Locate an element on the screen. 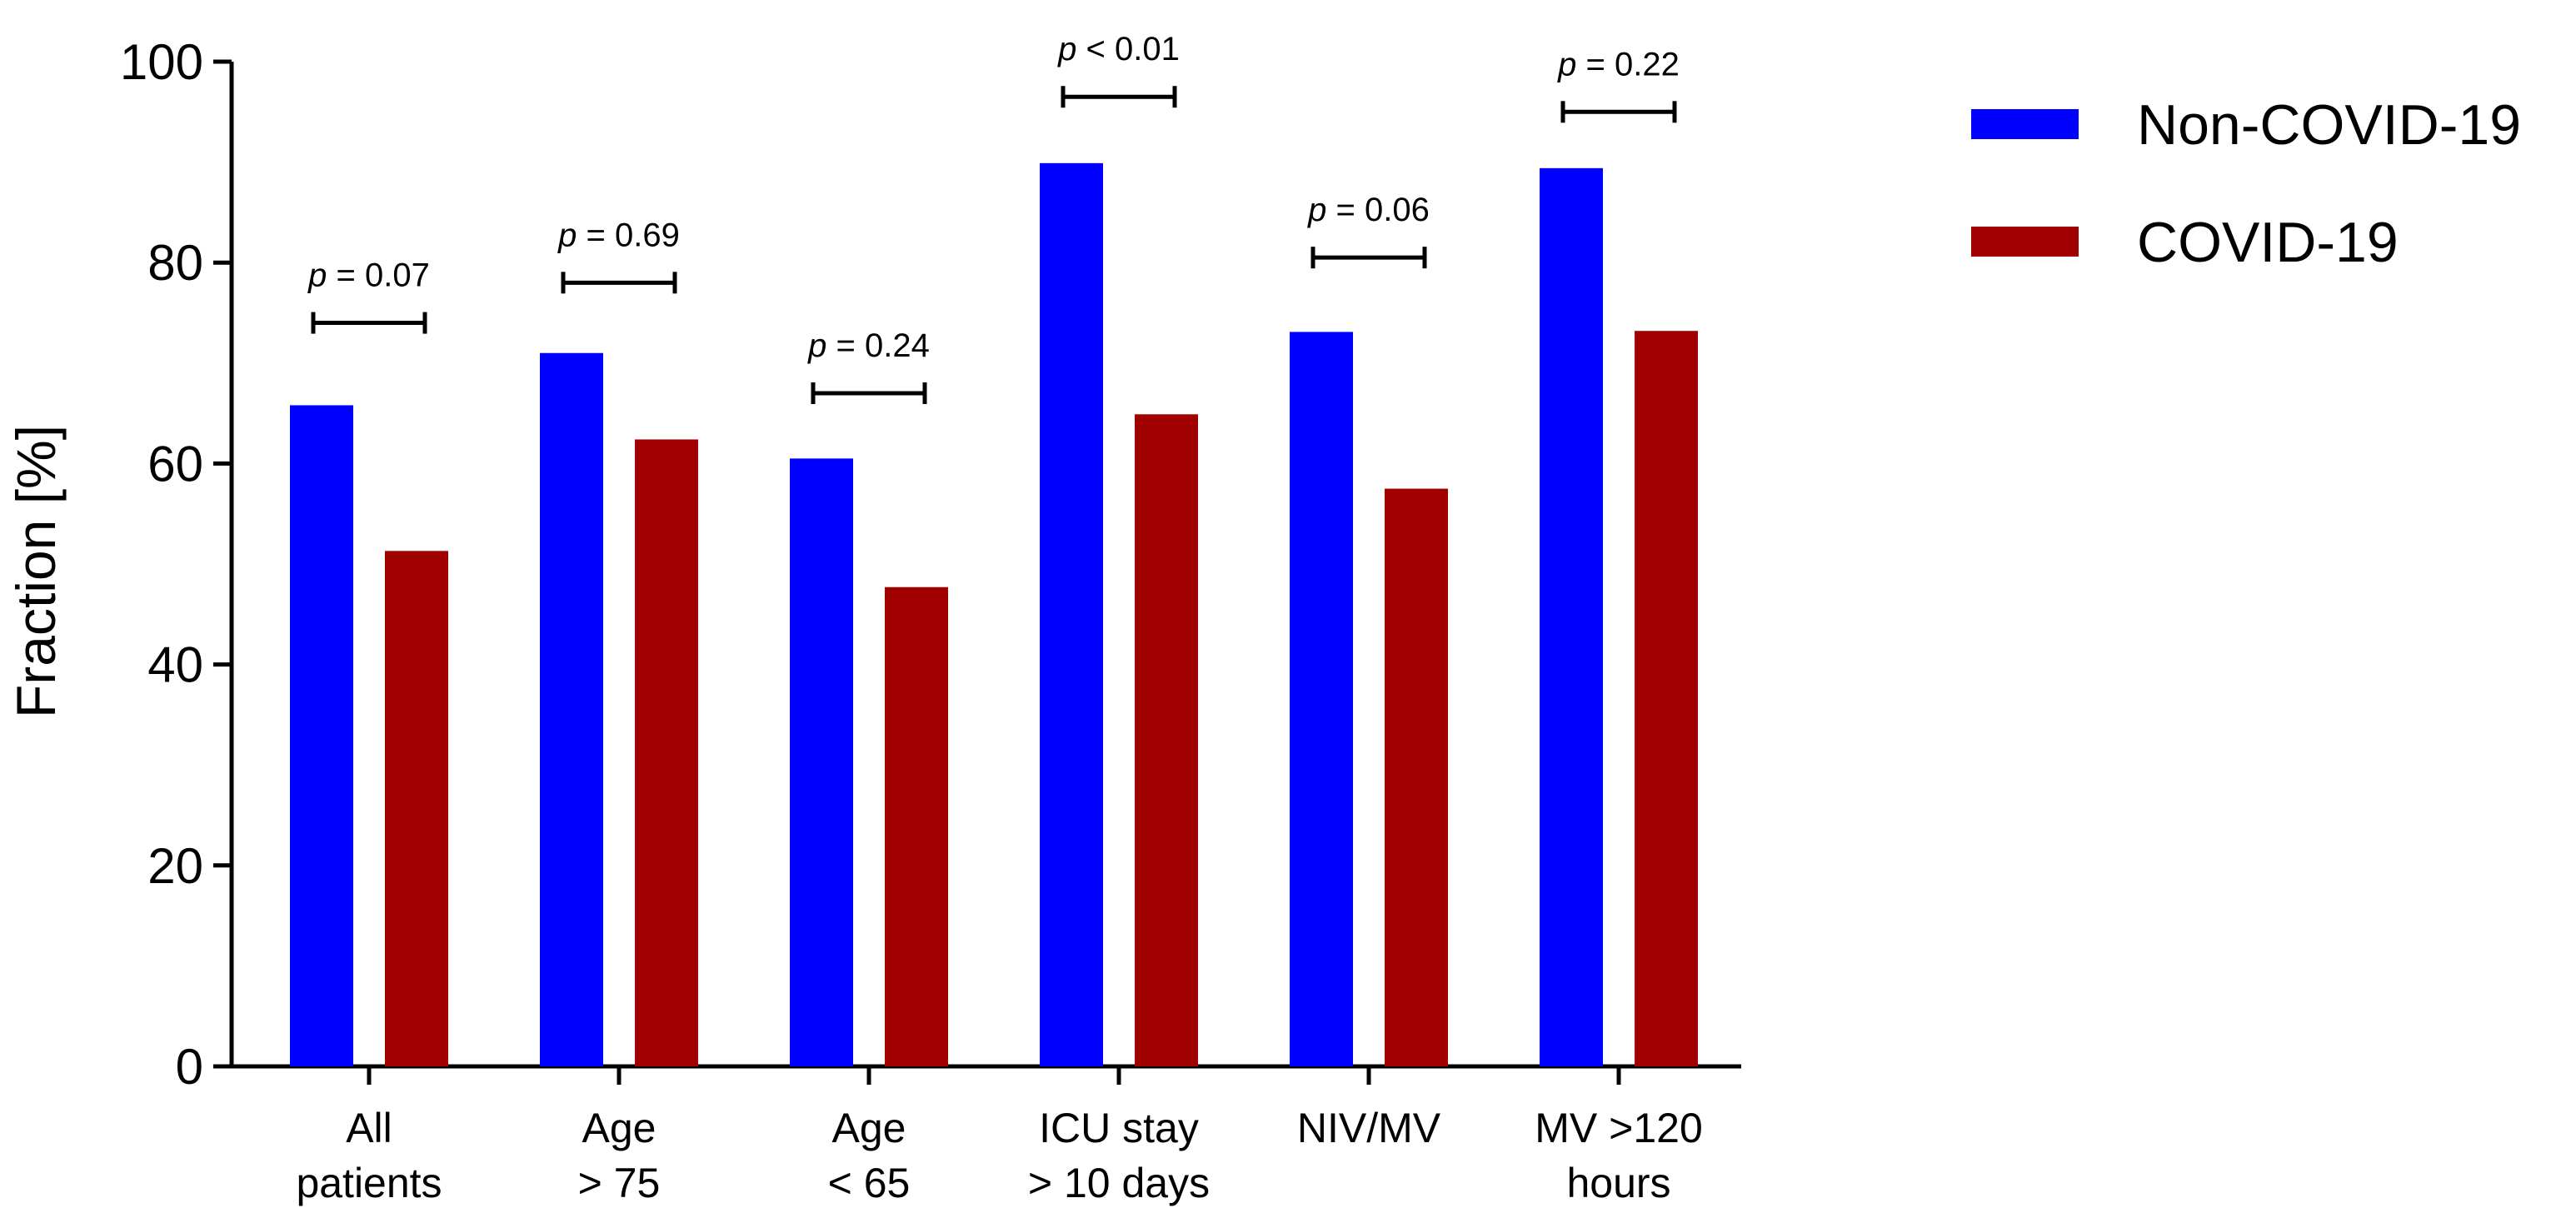 The height and width of the screenshot is (1223, 2576). x-tick-label: < 65 is located at coordinates (869, 1183).